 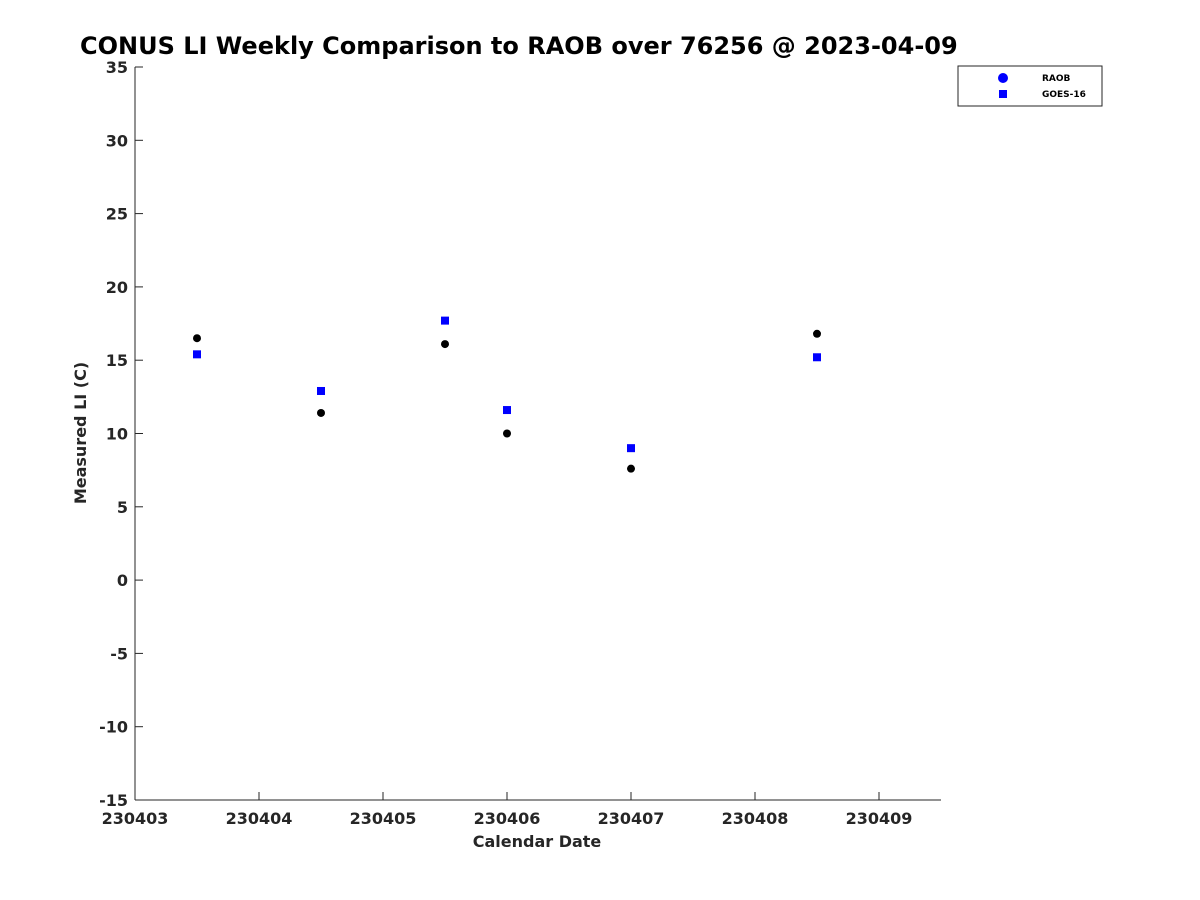 What do you see at coordinates (122, 580) in the screenshot?
I see `y-tick-label: 0` at bounding box center [122, 580].